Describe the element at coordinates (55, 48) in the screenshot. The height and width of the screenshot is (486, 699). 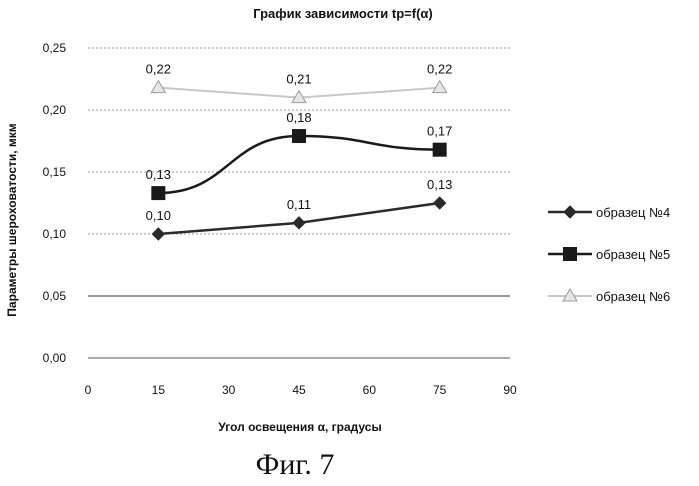
I see `y-tick-label: 0,25` at that location.